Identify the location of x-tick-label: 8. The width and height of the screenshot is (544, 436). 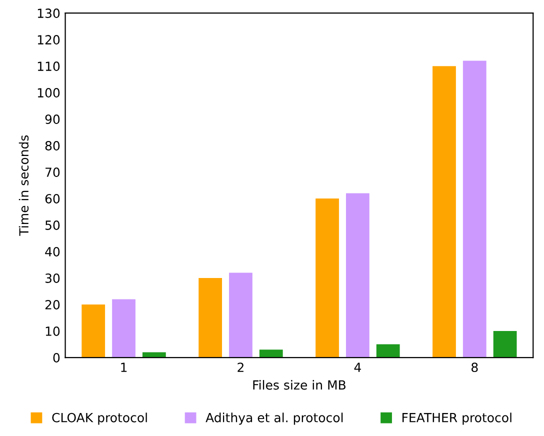
(475, 367).